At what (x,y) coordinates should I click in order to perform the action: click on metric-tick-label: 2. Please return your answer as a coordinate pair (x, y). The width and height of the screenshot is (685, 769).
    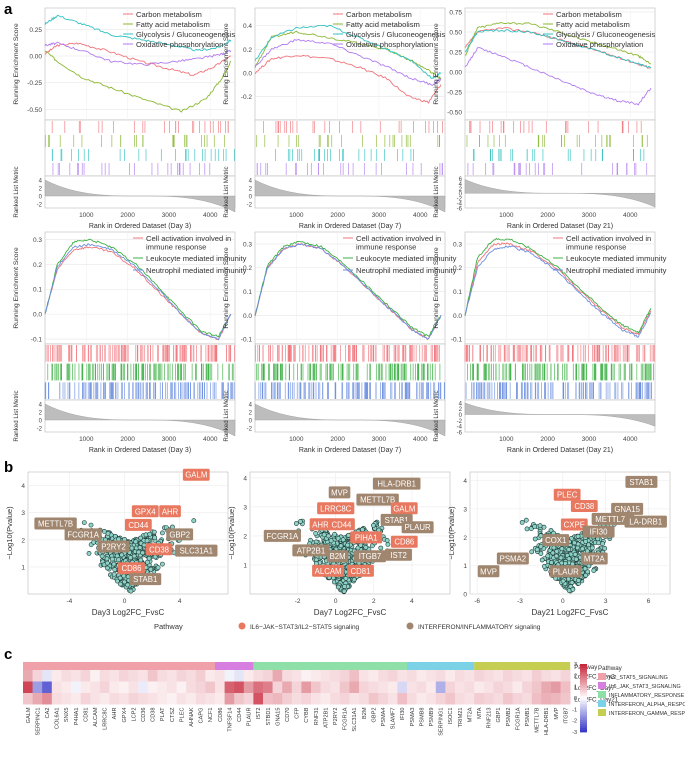
    Looking at the image, I should click on (41, 190).